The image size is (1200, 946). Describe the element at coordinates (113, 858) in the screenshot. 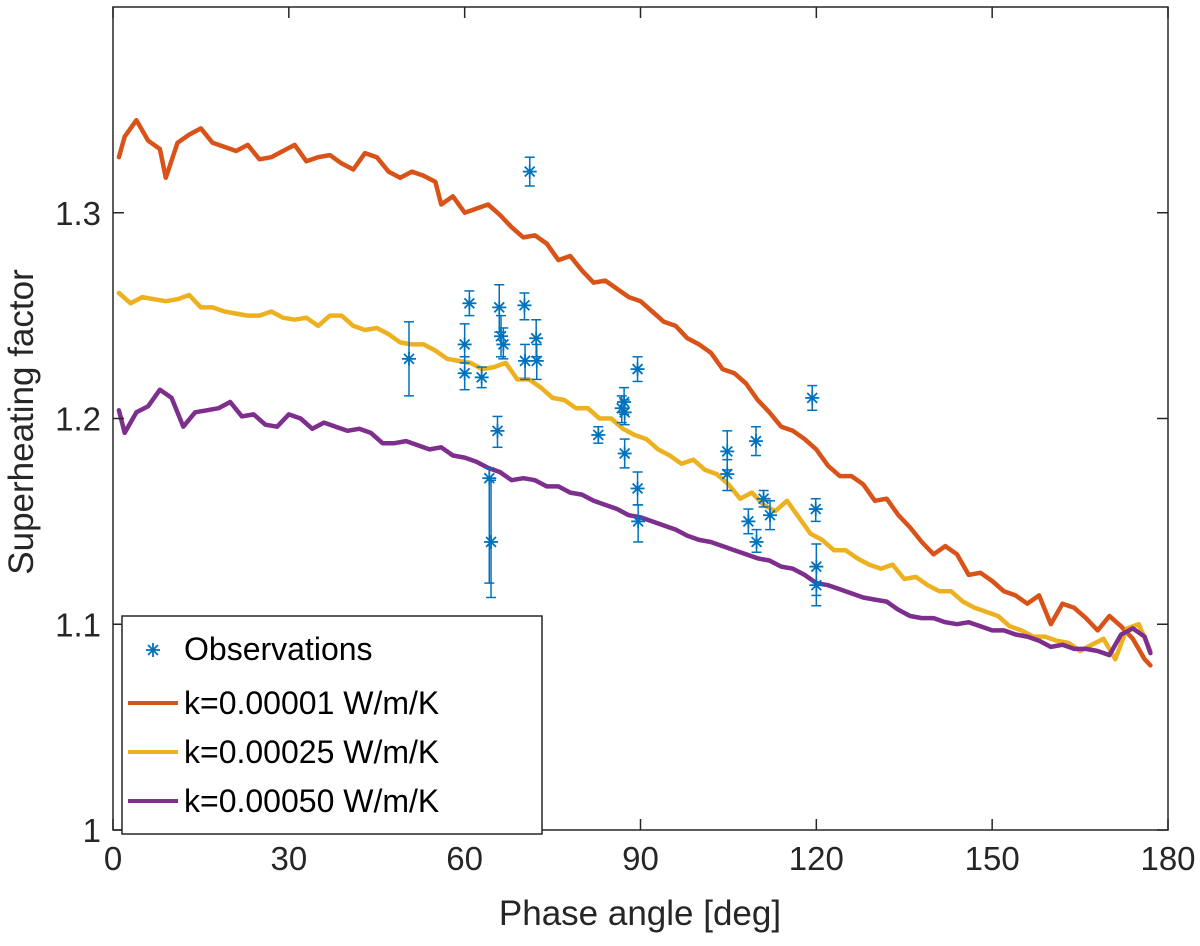

I see `x-tick-label: 0` at that location.